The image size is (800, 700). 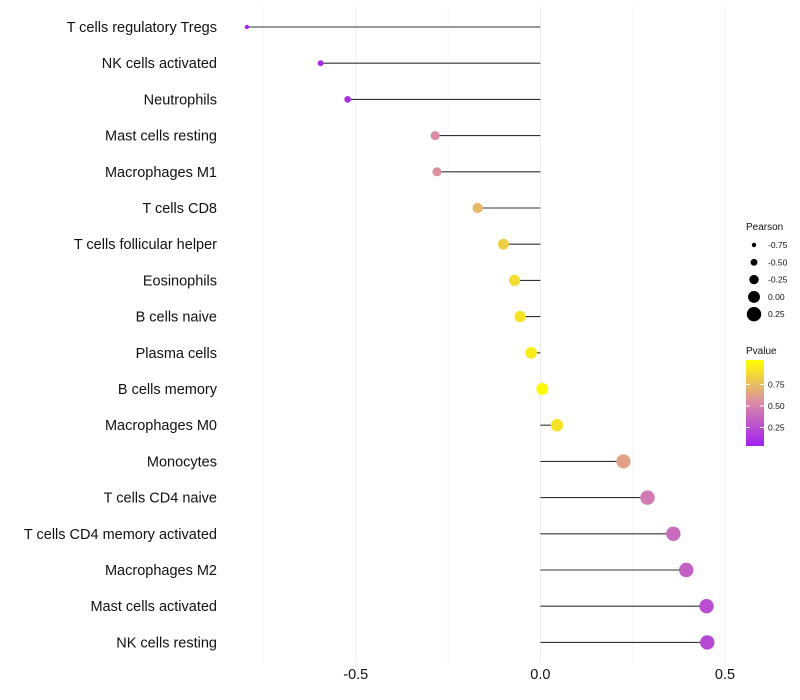 I want to click on pearson-legend-label: -0.75, so click(x=778, y=245).